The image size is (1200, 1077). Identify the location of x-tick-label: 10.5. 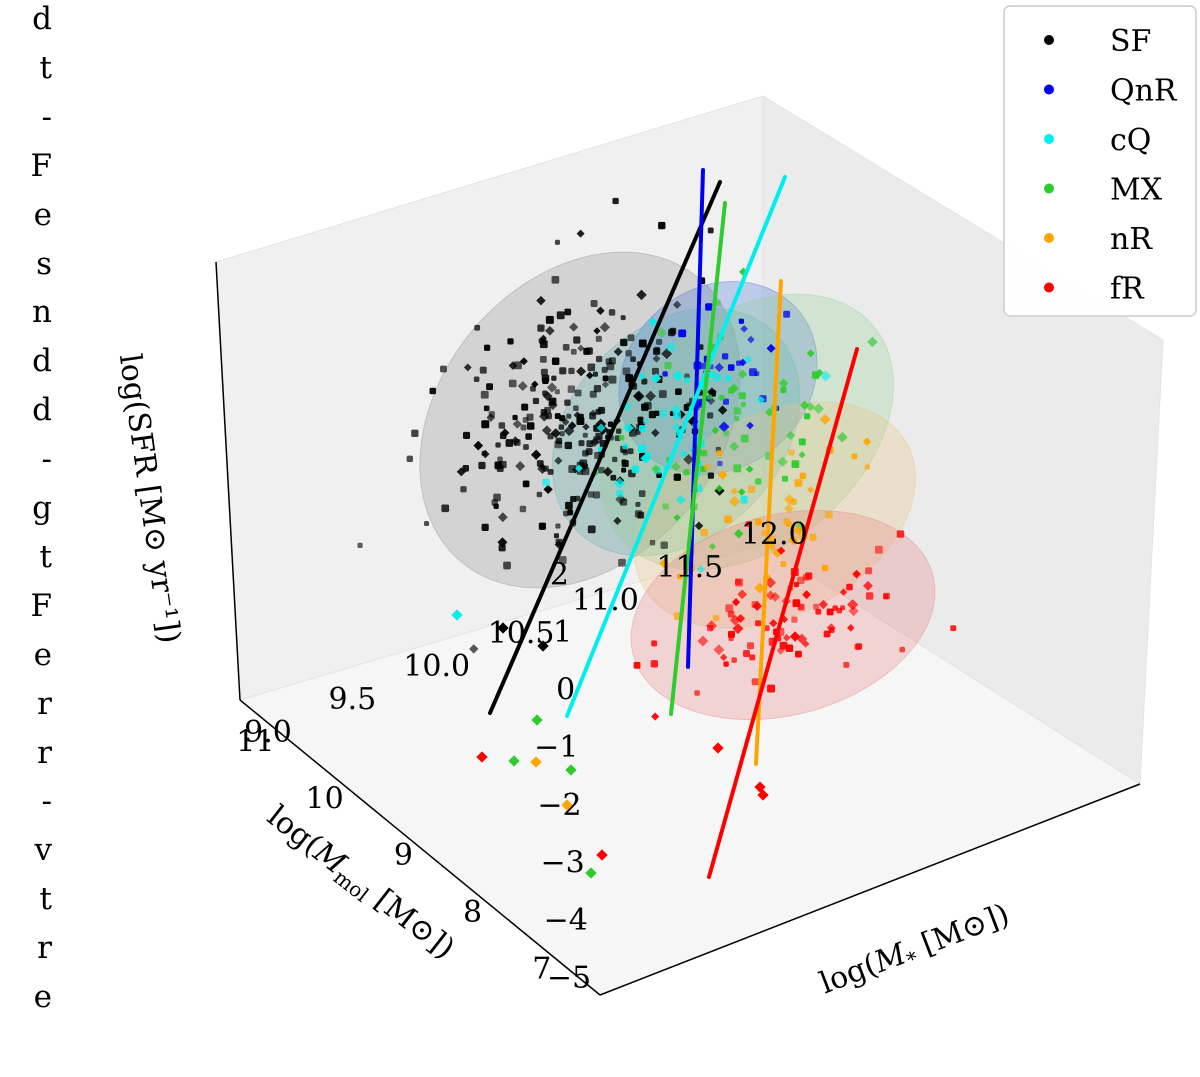
(521, 633).